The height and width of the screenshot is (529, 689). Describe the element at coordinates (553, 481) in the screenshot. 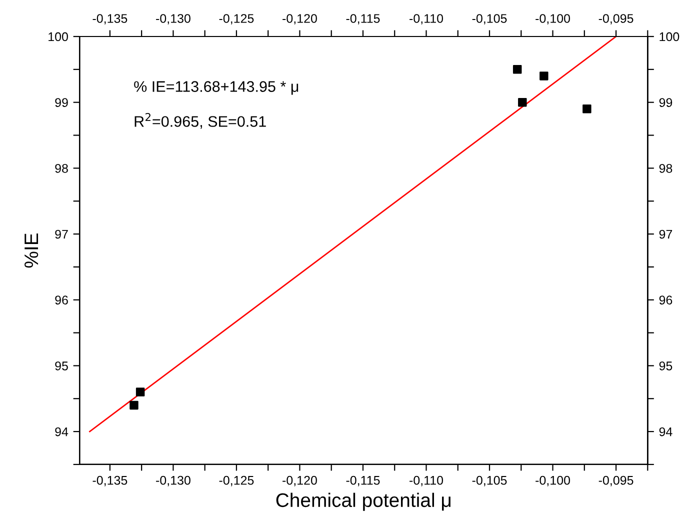

I see `x-tick-label: -0,100` at that location.